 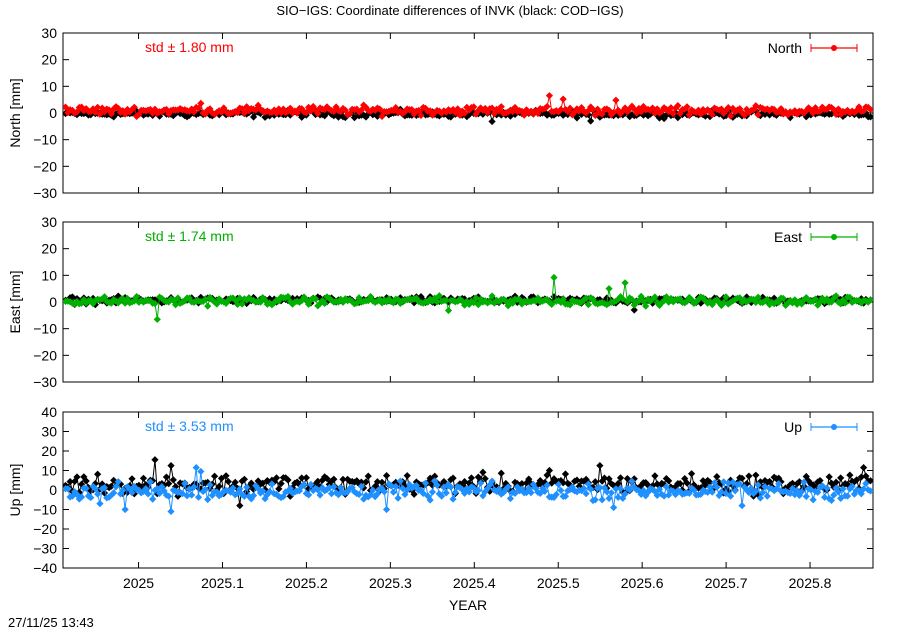 What do you see at coordinates (810, 583) in the screenshot?
I see `x-tick-label: 2025.8` at bounding box center [810, 583].